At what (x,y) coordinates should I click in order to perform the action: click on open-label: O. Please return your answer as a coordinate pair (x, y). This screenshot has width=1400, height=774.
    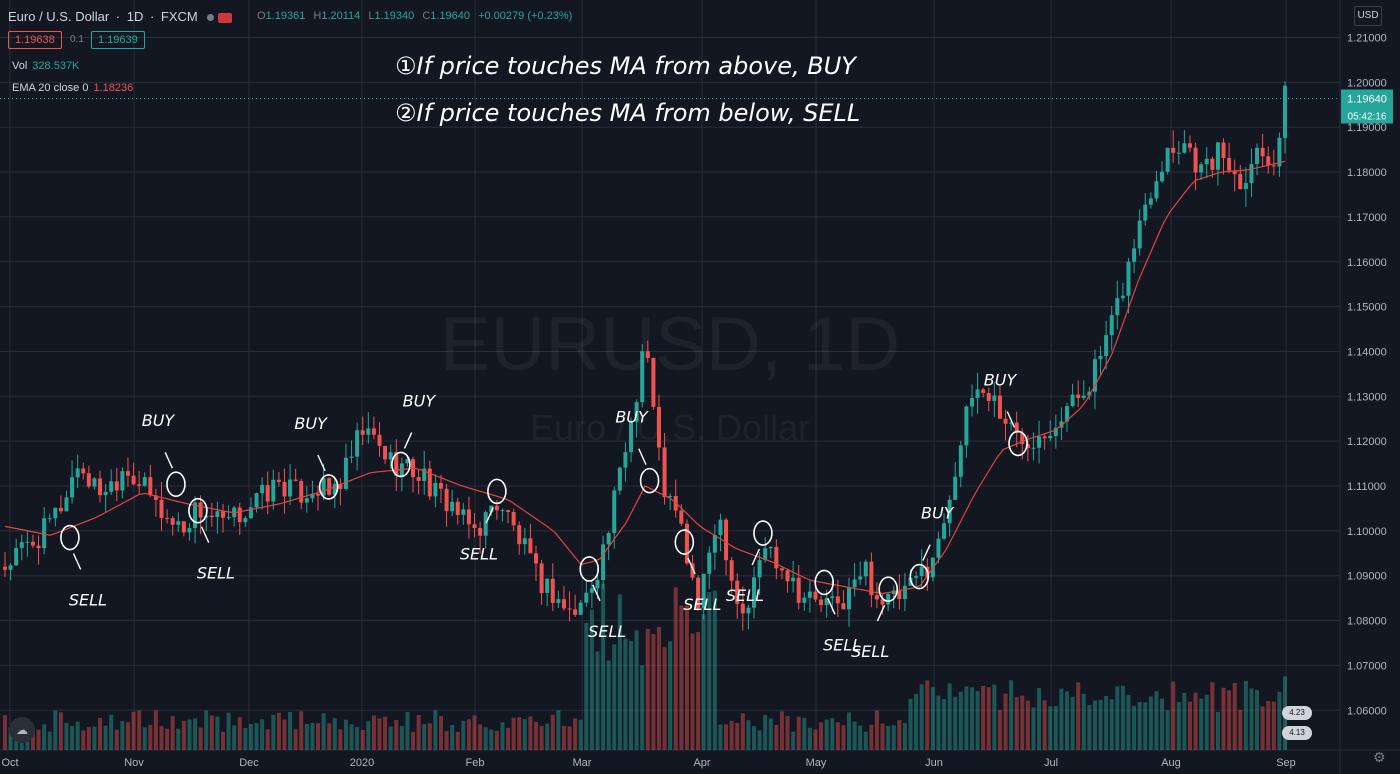
    Looking at the image, I should click on (261, 16).